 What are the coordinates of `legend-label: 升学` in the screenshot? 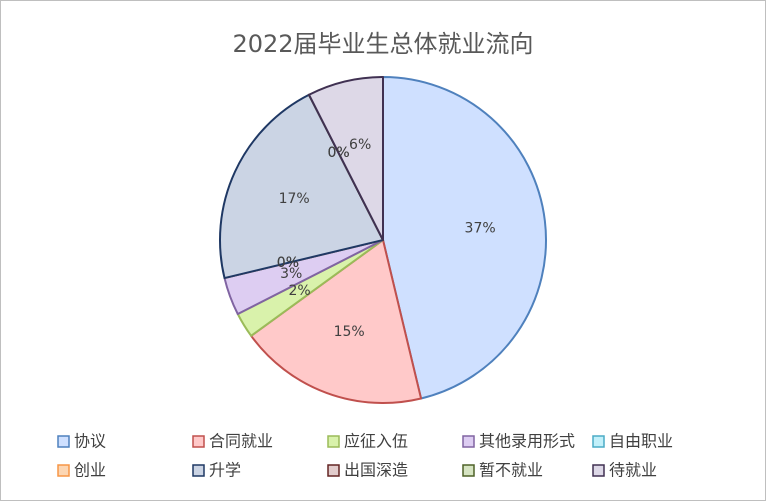 It's located at (225, 470).